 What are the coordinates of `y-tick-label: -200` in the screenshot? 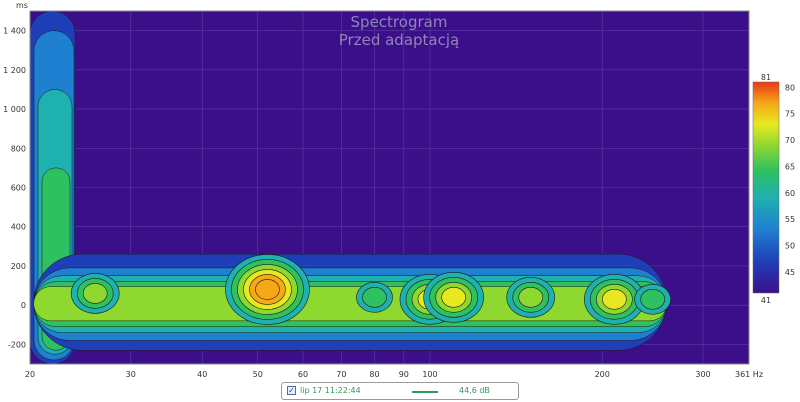 It's located at (17, 344).